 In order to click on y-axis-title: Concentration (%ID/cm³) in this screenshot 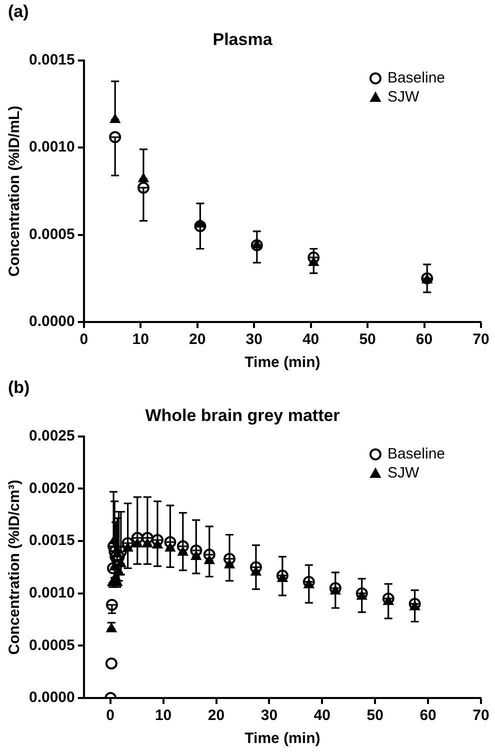, I will do `click(15, 567)`.